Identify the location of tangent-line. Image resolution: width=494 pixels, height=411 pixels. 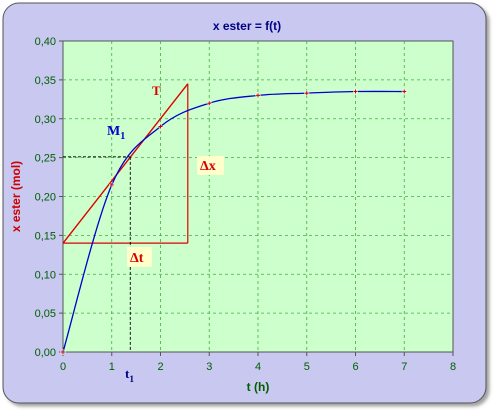
(125, 163).